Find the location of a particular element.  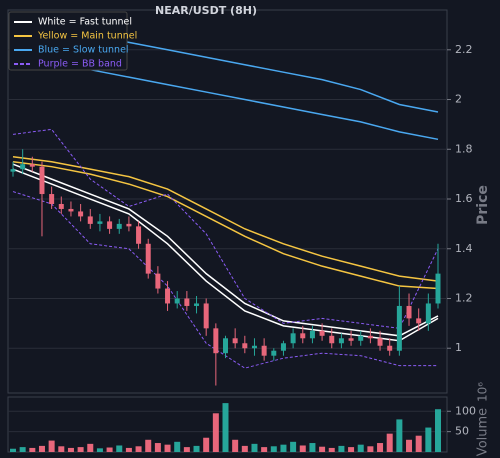

legend-label: Yellow = Main tunnel is located at coordinates (87, 36).